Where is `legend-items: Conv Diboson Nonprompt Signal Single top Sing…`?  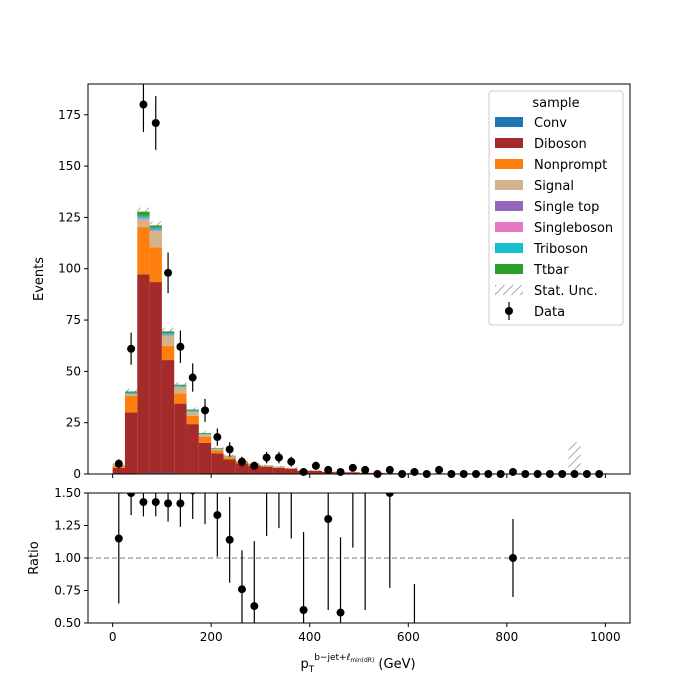 legend-items: Conv Diboson Nonprompt Signal Single top Sing… is located at coordinates (554, 218).